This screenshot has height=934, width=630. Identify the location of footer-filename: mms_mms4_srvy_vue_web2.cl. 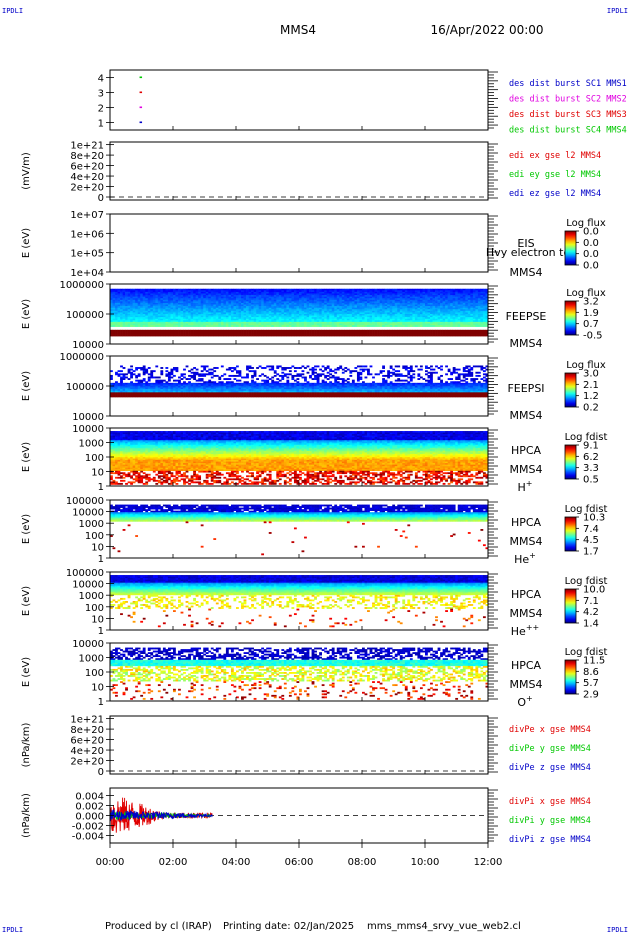
(444, 926).